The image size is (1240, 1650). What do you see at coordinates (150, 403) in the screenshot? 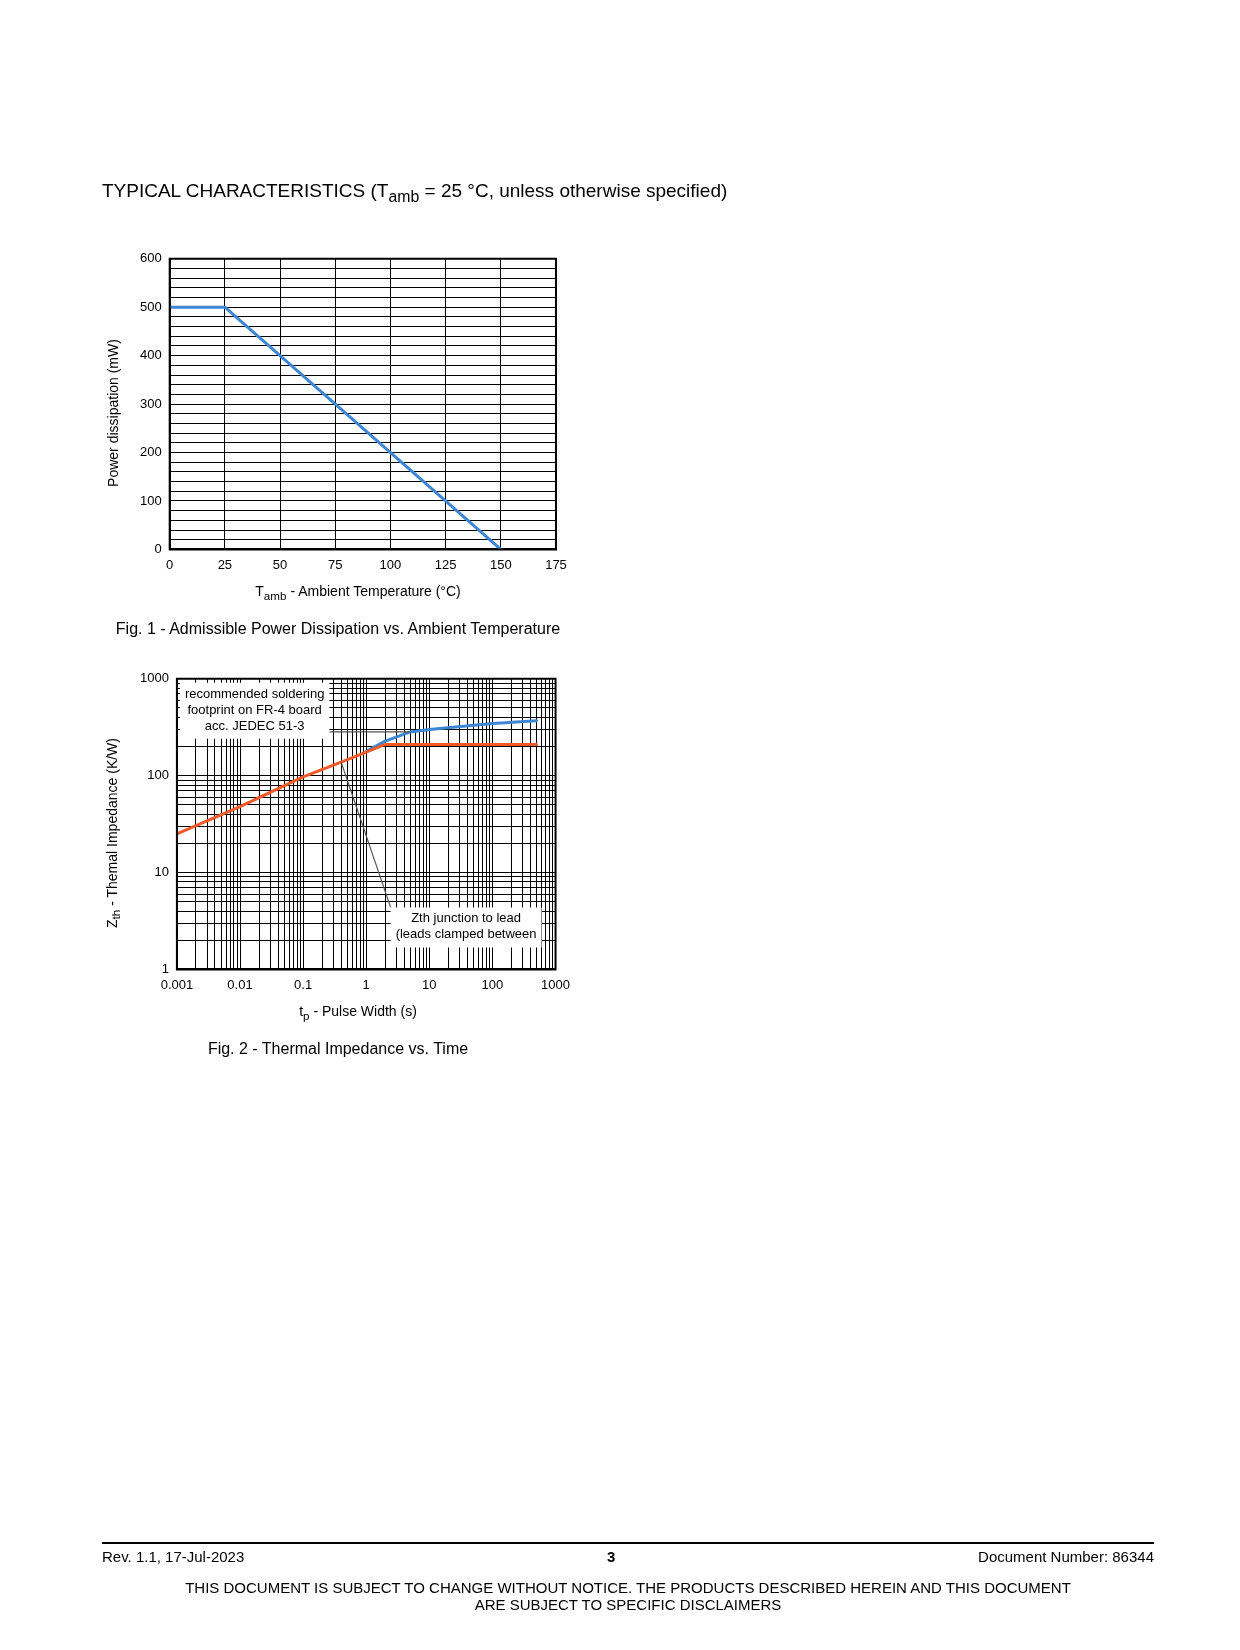
I see `y-tick-label: 300` at bounding box center [150, 403].